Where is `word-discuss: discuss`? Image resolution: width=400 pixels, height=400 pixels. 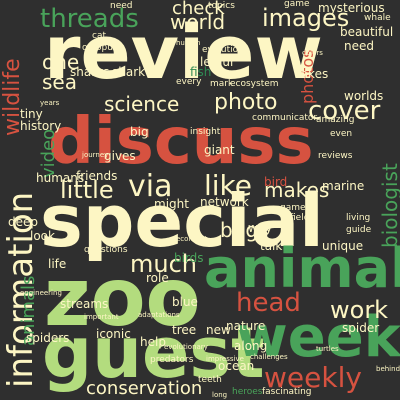 word-discuss: discuss is located at coordinates (181, 142).